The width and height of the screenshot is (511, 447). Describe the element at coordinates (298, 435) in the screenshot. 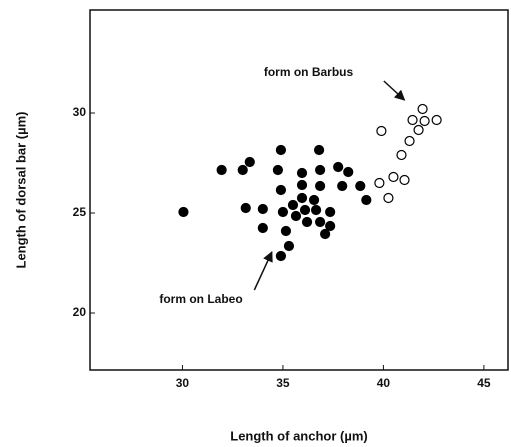

I see `x-axis-label: Length of anchor (µm)` at that location.